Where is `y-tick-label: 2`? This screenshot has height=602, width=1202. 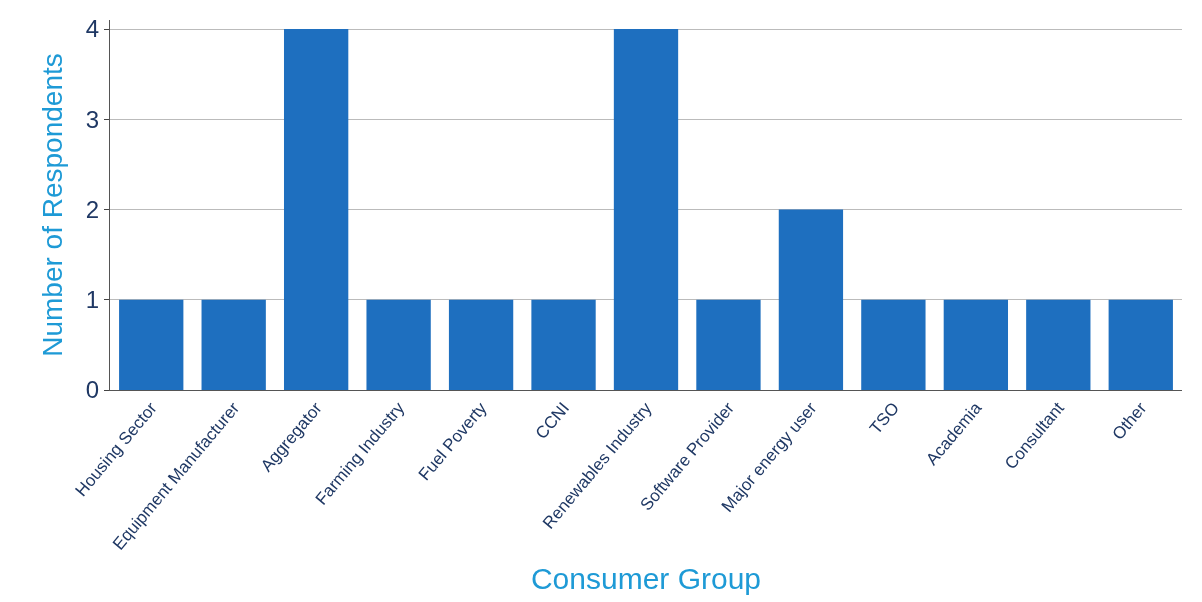
y-tick-label: 2 is located at coordinates (92, 209).